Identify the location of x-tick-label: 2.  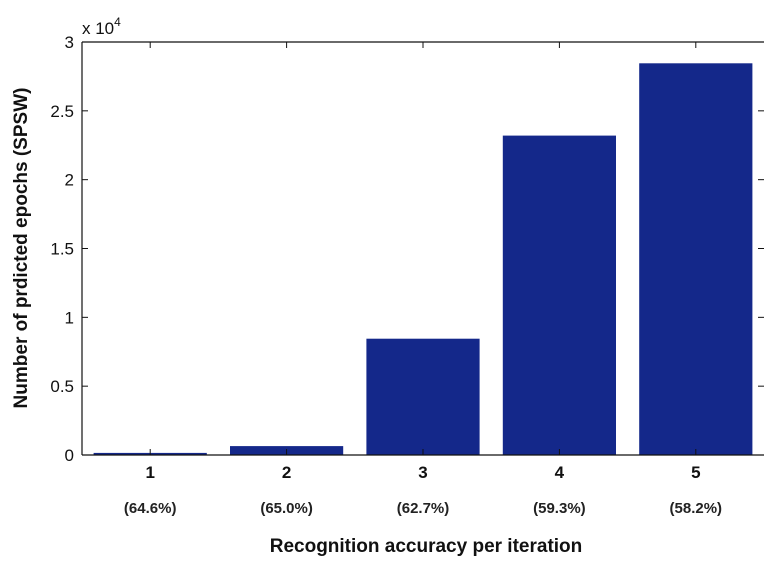
(286, 472).